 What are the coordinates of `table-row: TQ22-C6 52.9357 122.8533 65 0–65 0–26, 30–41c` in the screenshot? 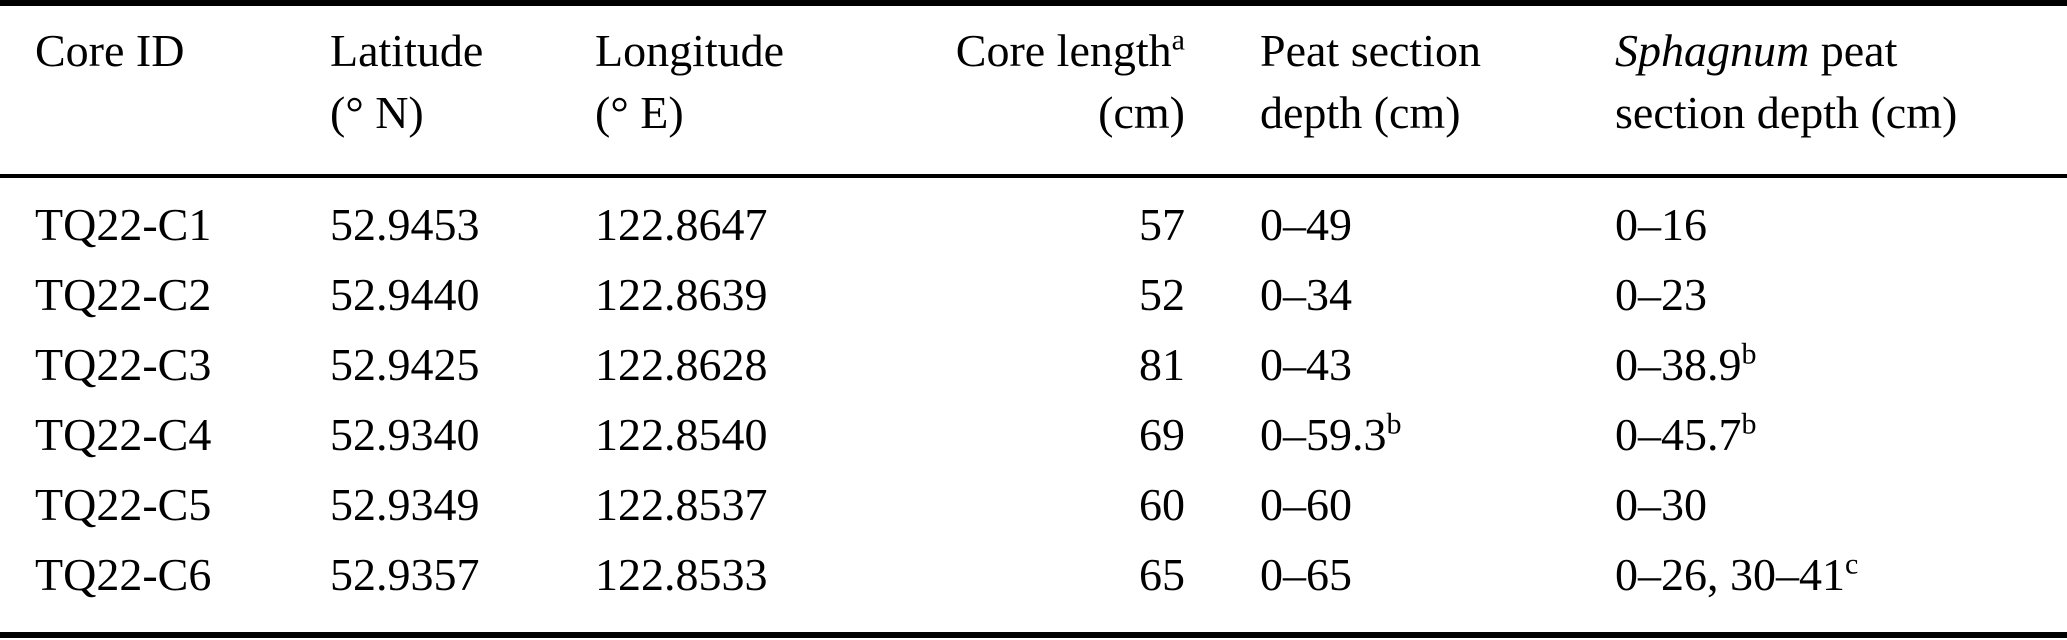 It's located at (1033, 587).